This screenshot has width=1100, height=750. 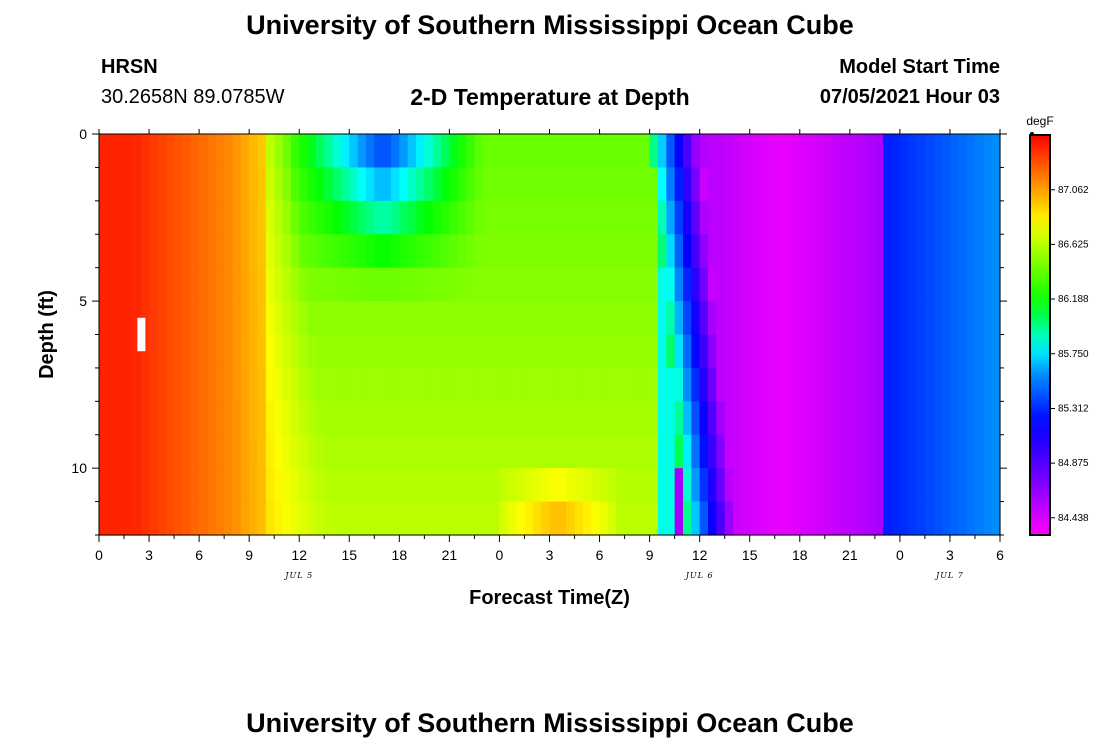 I want to click on station-coordinates: 30.2658N 89.0785W, so click(x=193, y=97).